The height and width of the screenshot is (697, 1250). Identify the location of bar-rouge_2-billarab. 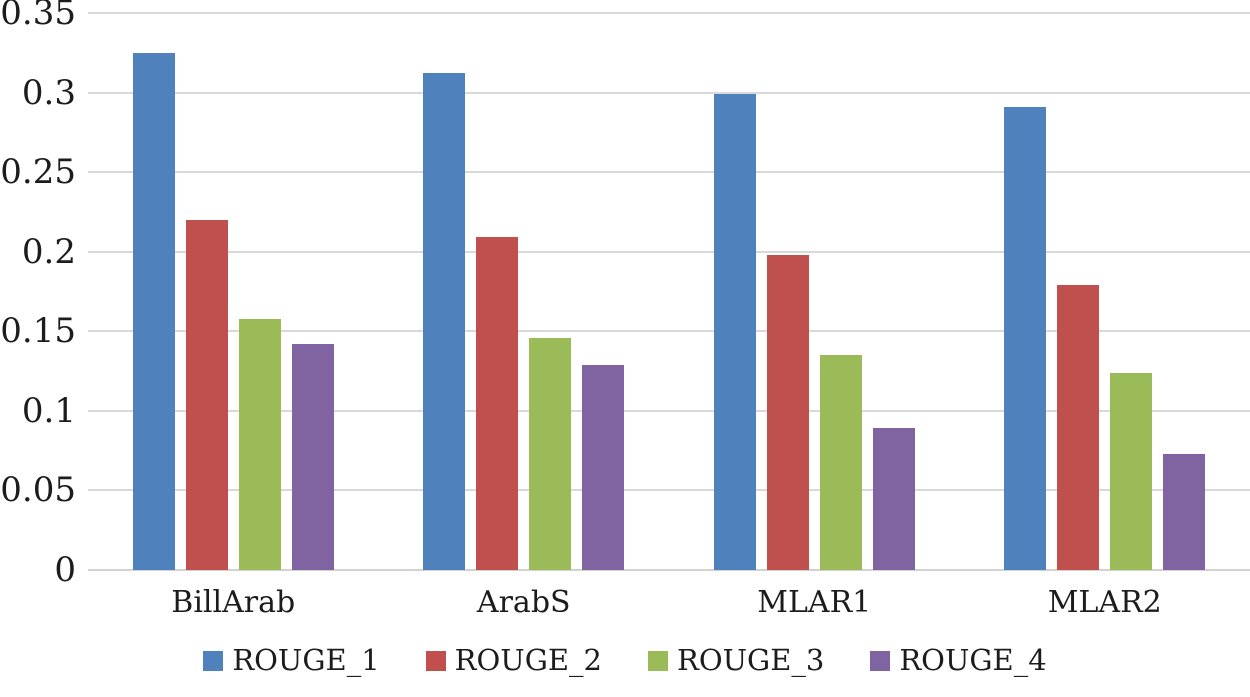
(206, 395).